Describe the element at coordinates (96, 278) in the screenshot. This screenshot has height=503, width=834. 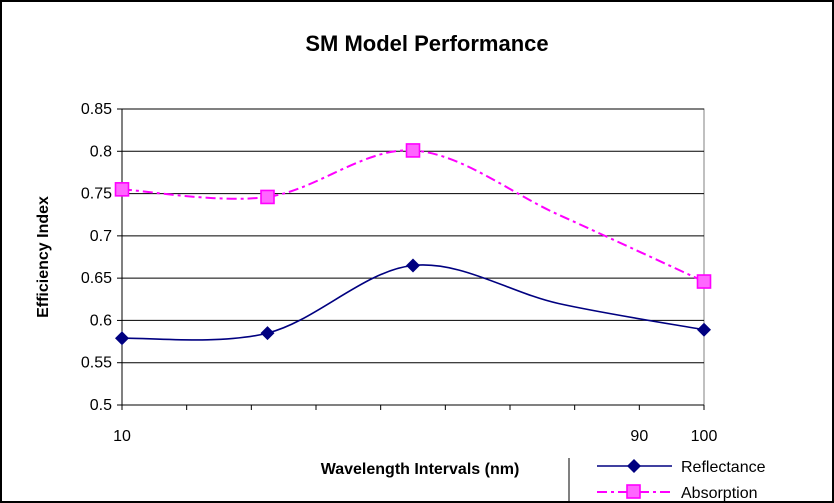
I see `y-tick-label: 0.65` at that location.